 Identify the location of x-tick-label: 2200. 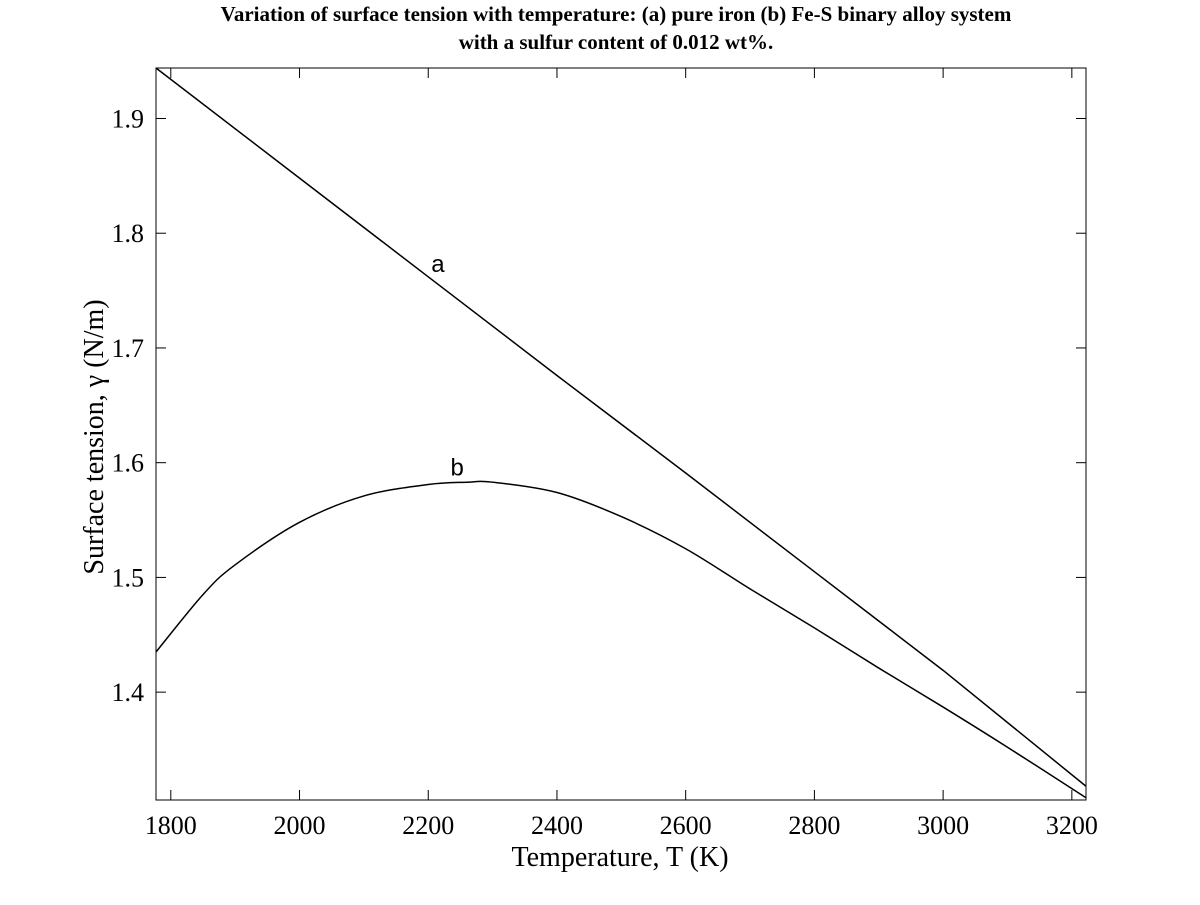
(428, 825).